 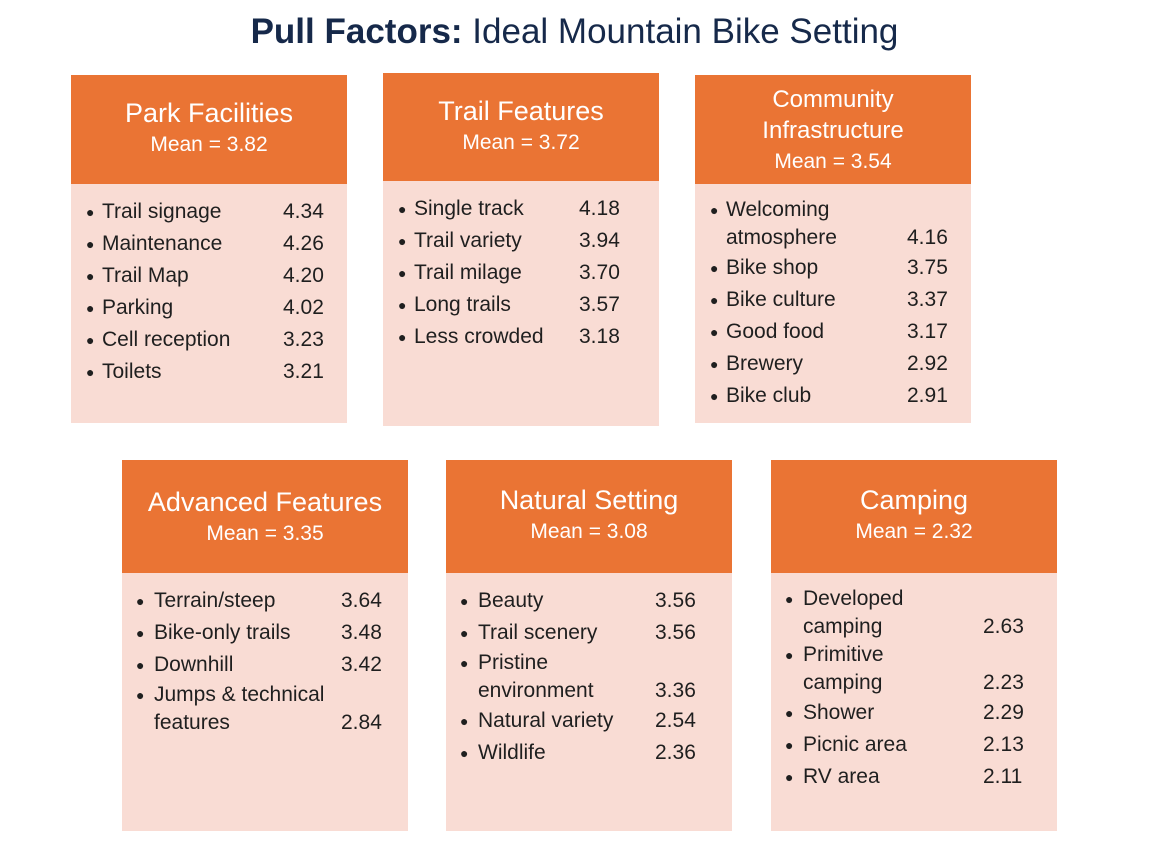 What do you see at coordinates (303, 243) in the screenshot?
I see `item-score: 4.26` at bounding box center [303, 243].